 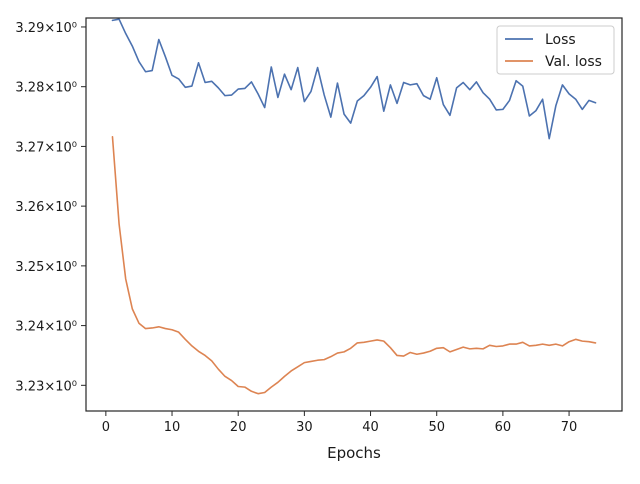 I want to click on x-tick-label: 20, so click(x=238, y=427).